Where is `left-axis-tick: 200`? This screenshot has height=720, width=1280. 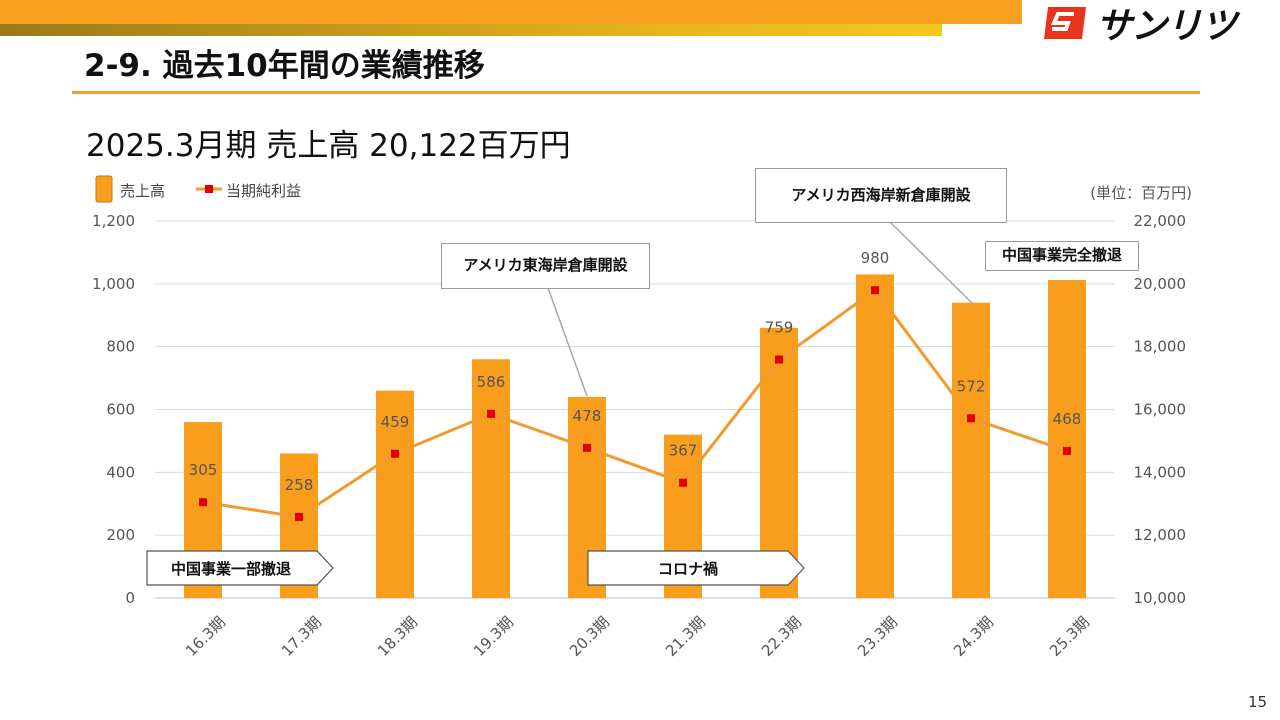
left-axis-tick: 200 is located at coordinates (120, 535).